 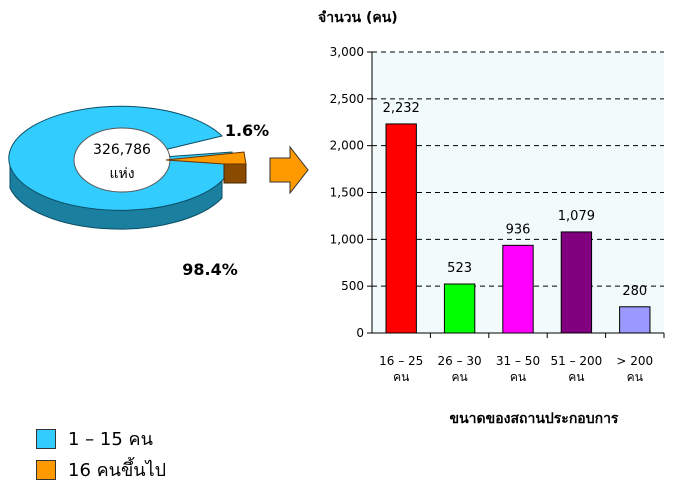 What do you see at coordinates (401, 361) in the screenshot?
I see `x-tick-label: 16 – 25` at bounding box center [401, 361].